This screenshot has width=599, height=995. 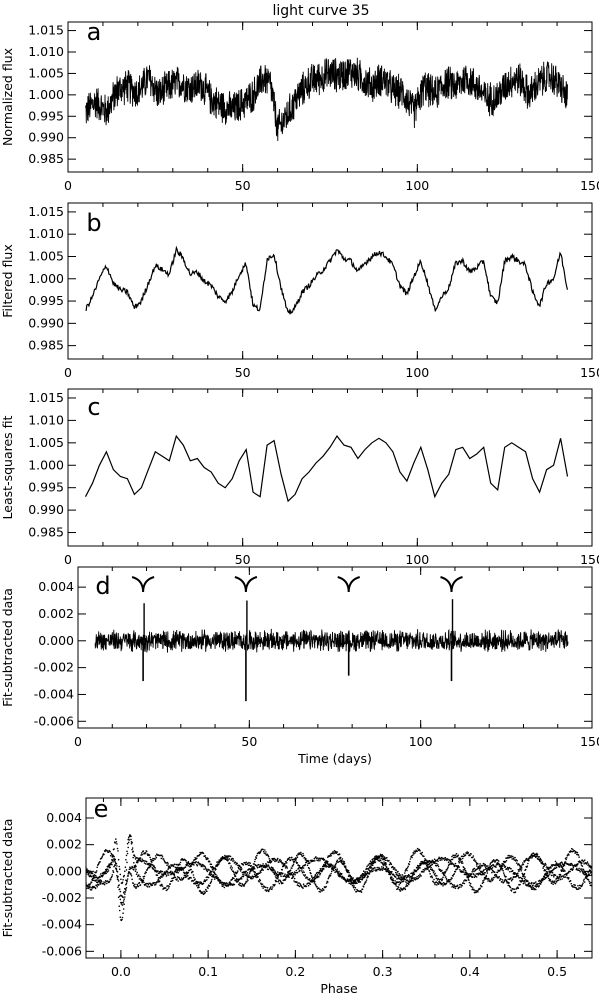 What do you see at coordinates (470, 971) in the screenshot?
I see `x-tick-label: 0.4` at bounding box center [470, 971].